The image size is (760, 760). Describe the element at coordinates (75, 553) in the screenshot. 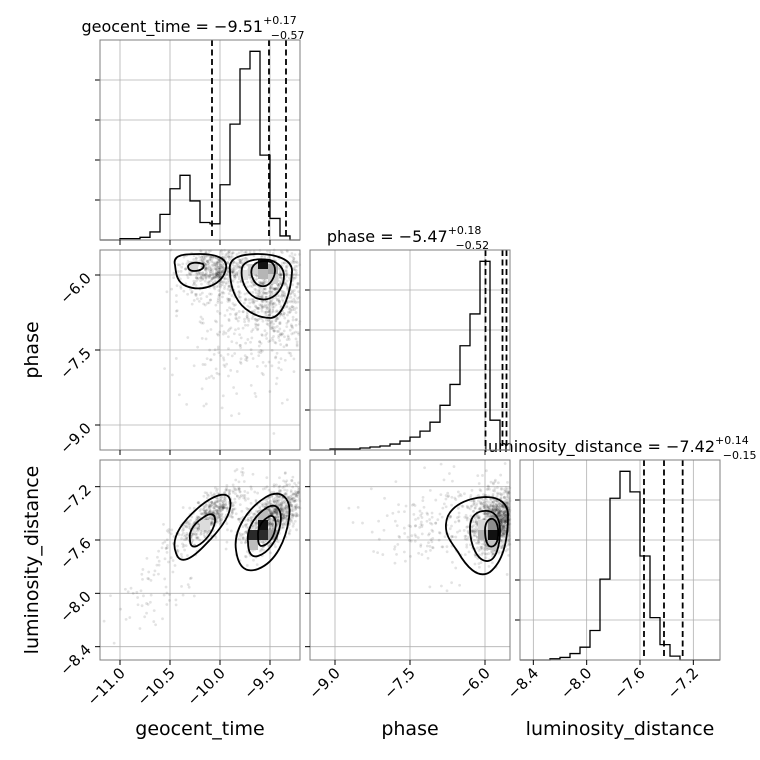

I see `y-tick-label: −7.6` at that location.